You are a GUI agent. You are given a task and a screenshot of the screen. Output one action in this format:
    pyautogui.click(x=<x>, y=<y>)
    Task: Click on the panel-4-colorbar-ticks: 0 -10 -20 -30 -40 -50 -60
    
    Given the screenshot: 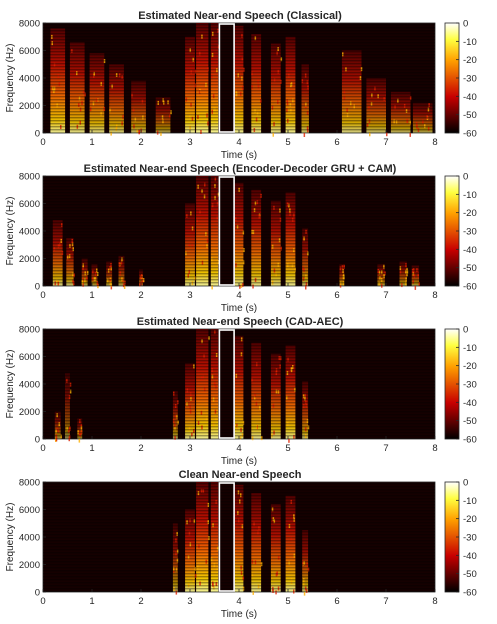 What is the action you would take?
    pyautogui.click(x=466, y=538)
    